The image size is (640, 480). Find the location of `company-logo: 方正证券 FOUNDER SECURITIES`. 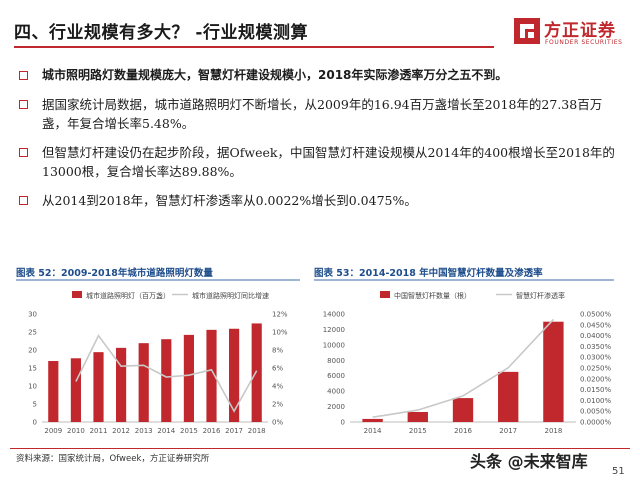

company-logo: 方正证券 FOUNDER SECURITIES is located at coordinates (574, 34).